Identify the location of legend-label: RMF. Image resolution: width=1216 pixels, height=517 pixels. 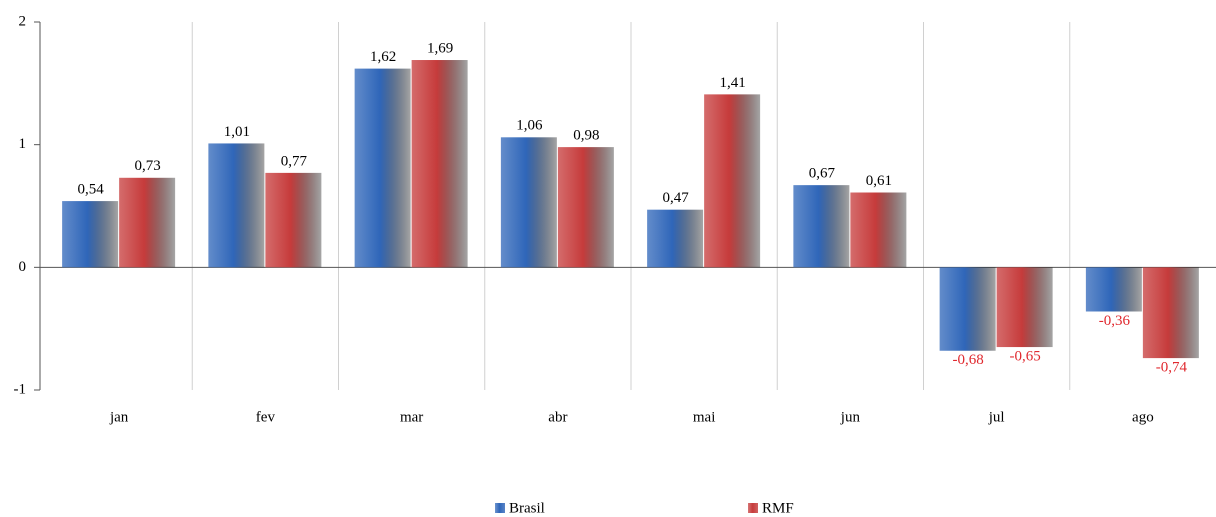
(778, 508).